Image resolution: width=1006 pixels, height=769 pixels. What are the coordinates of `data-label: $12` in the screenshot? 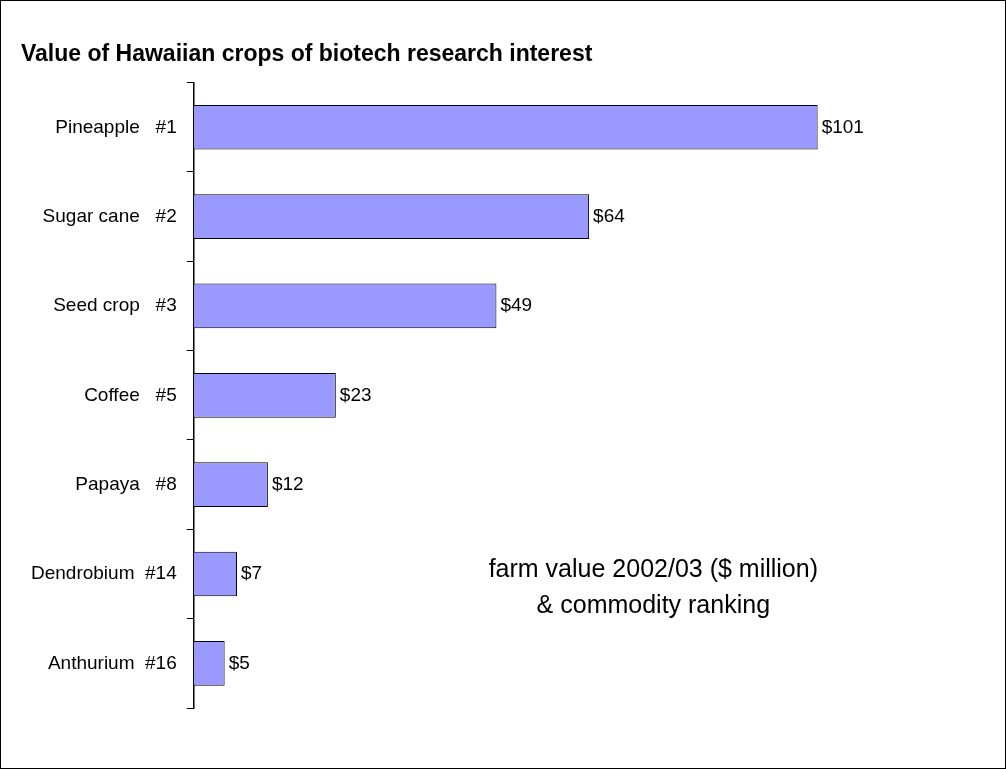 It's located at (287, 483).